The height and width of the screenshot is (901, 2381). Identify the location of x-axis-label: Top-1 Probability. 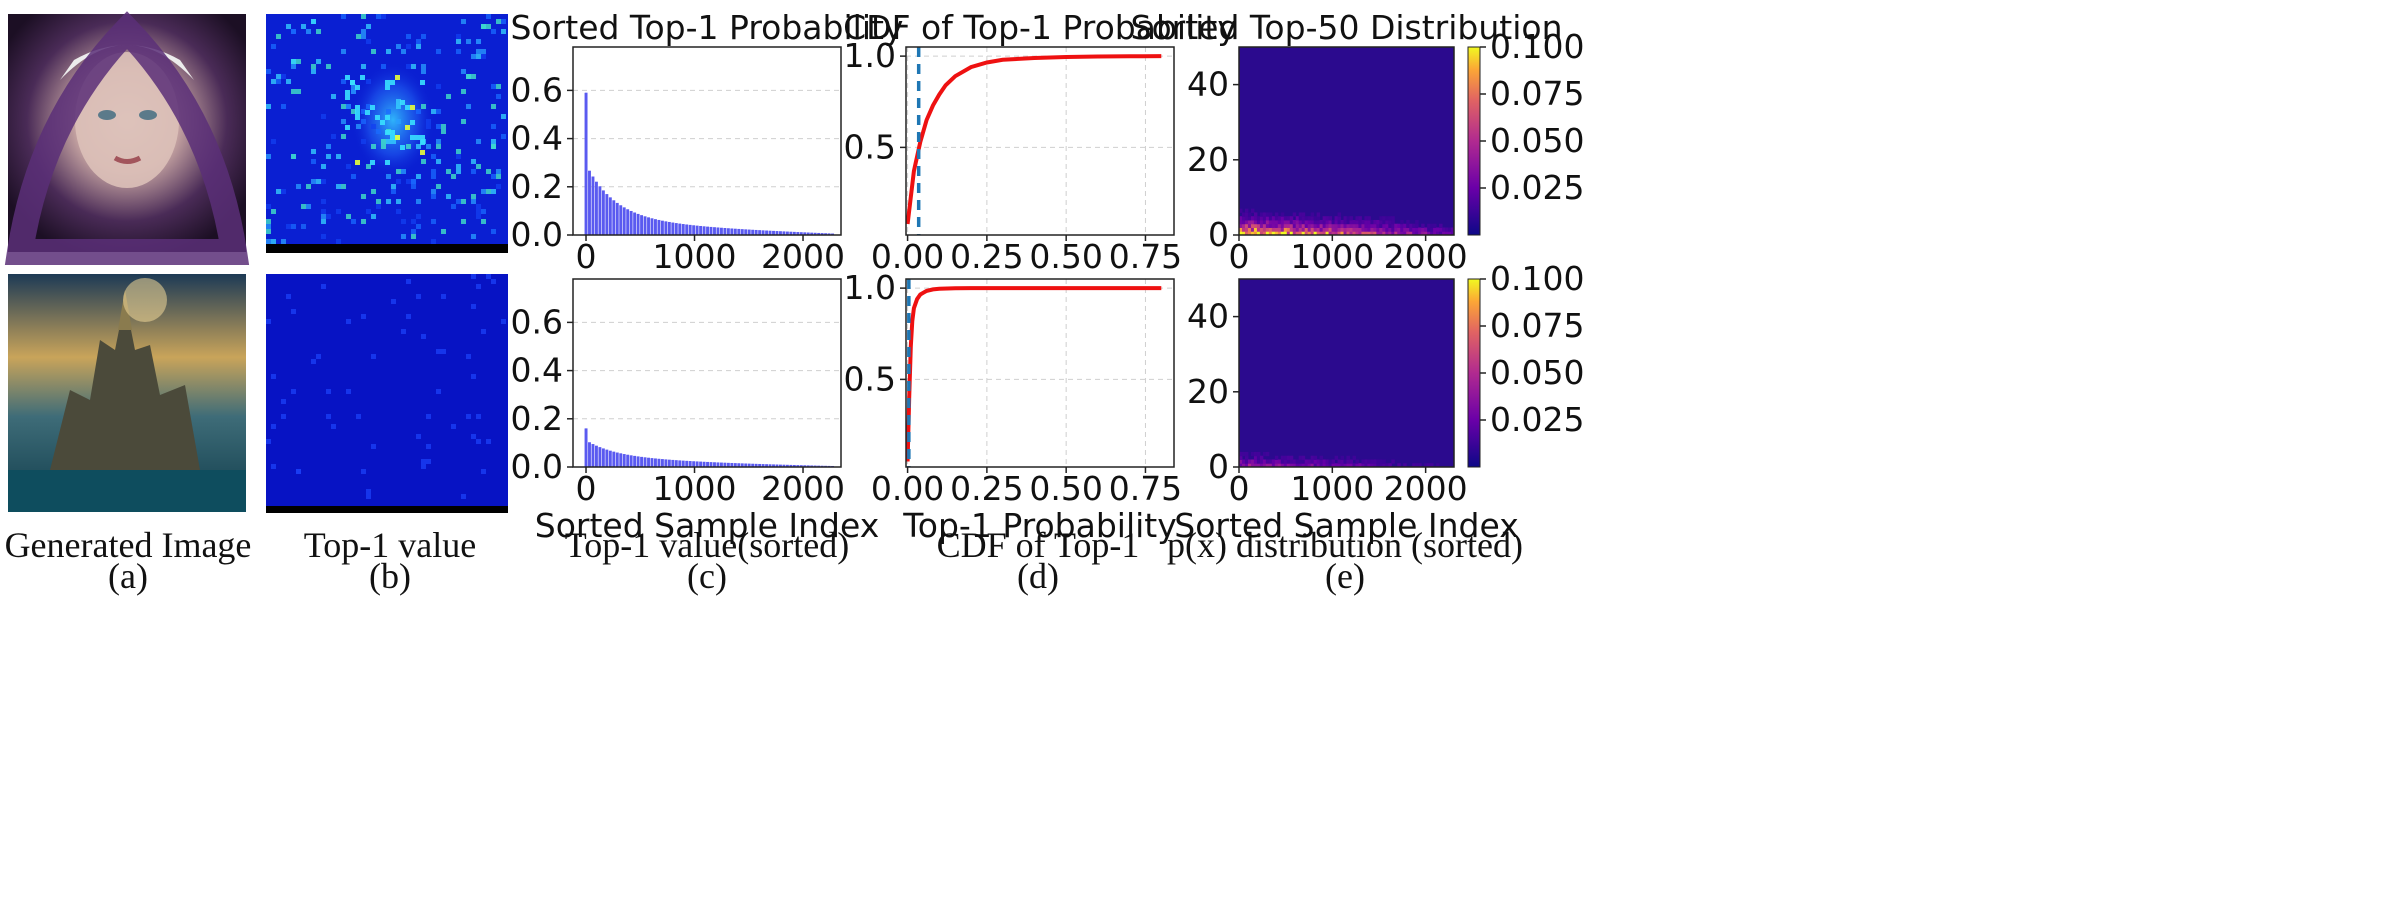
(1039, 525).